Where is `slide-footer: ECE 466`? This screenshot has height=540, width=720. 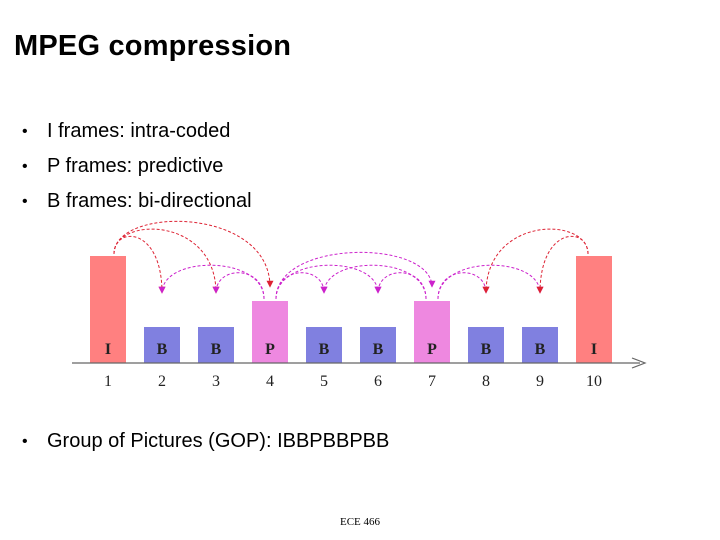
slide-footer: ECE 466 is located at coordinates (360, 522).